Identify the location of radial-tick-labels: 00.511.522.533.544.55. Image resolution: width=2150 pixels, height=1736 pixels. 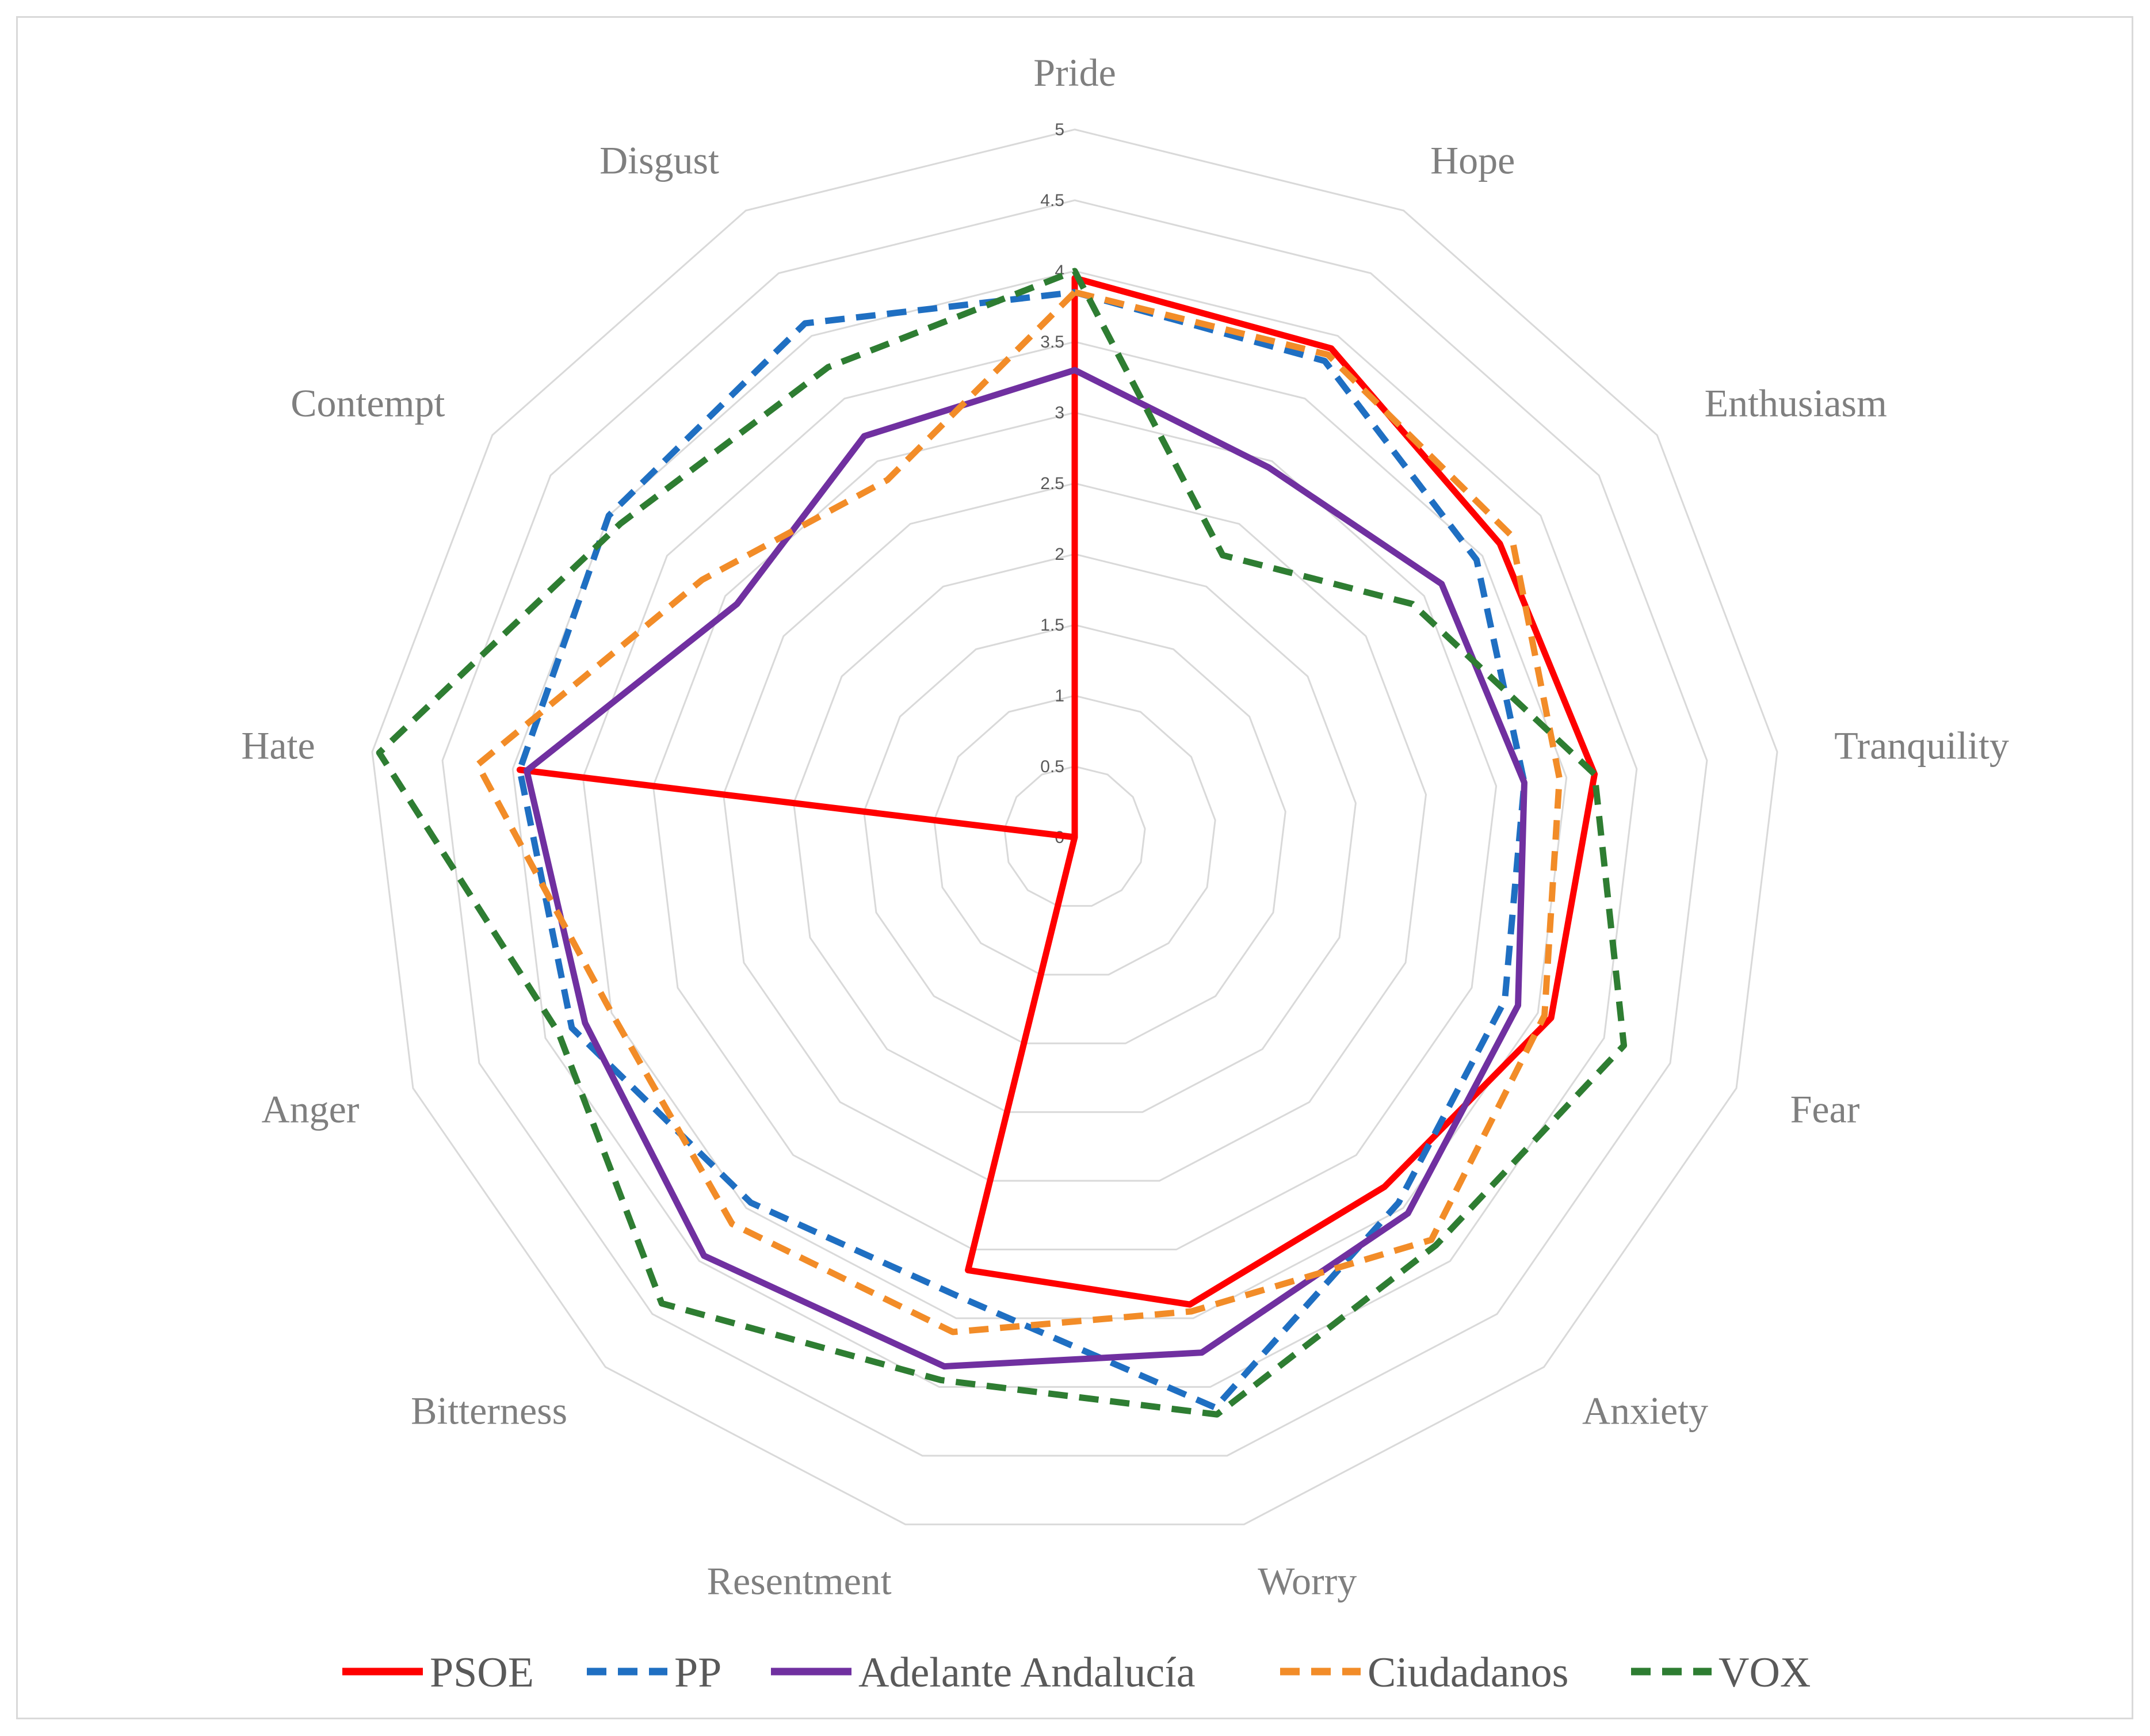
(1052, 483).